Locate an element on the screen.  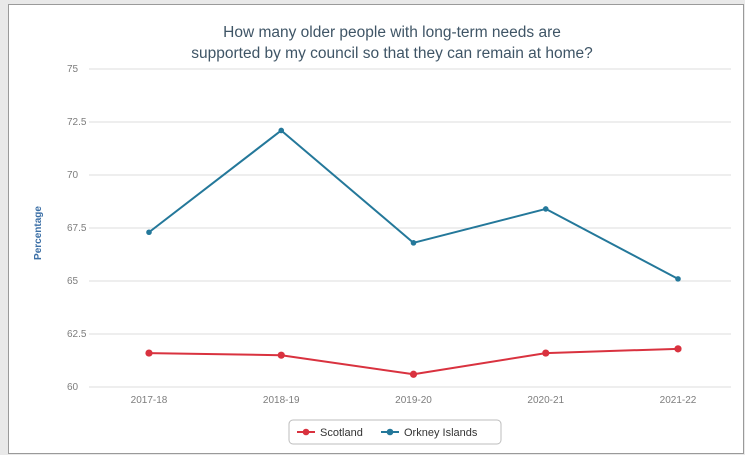
y-axis-ticks: 60 62.5 65 67.5 70 72.5 75 is located at coordinates (77, 228).